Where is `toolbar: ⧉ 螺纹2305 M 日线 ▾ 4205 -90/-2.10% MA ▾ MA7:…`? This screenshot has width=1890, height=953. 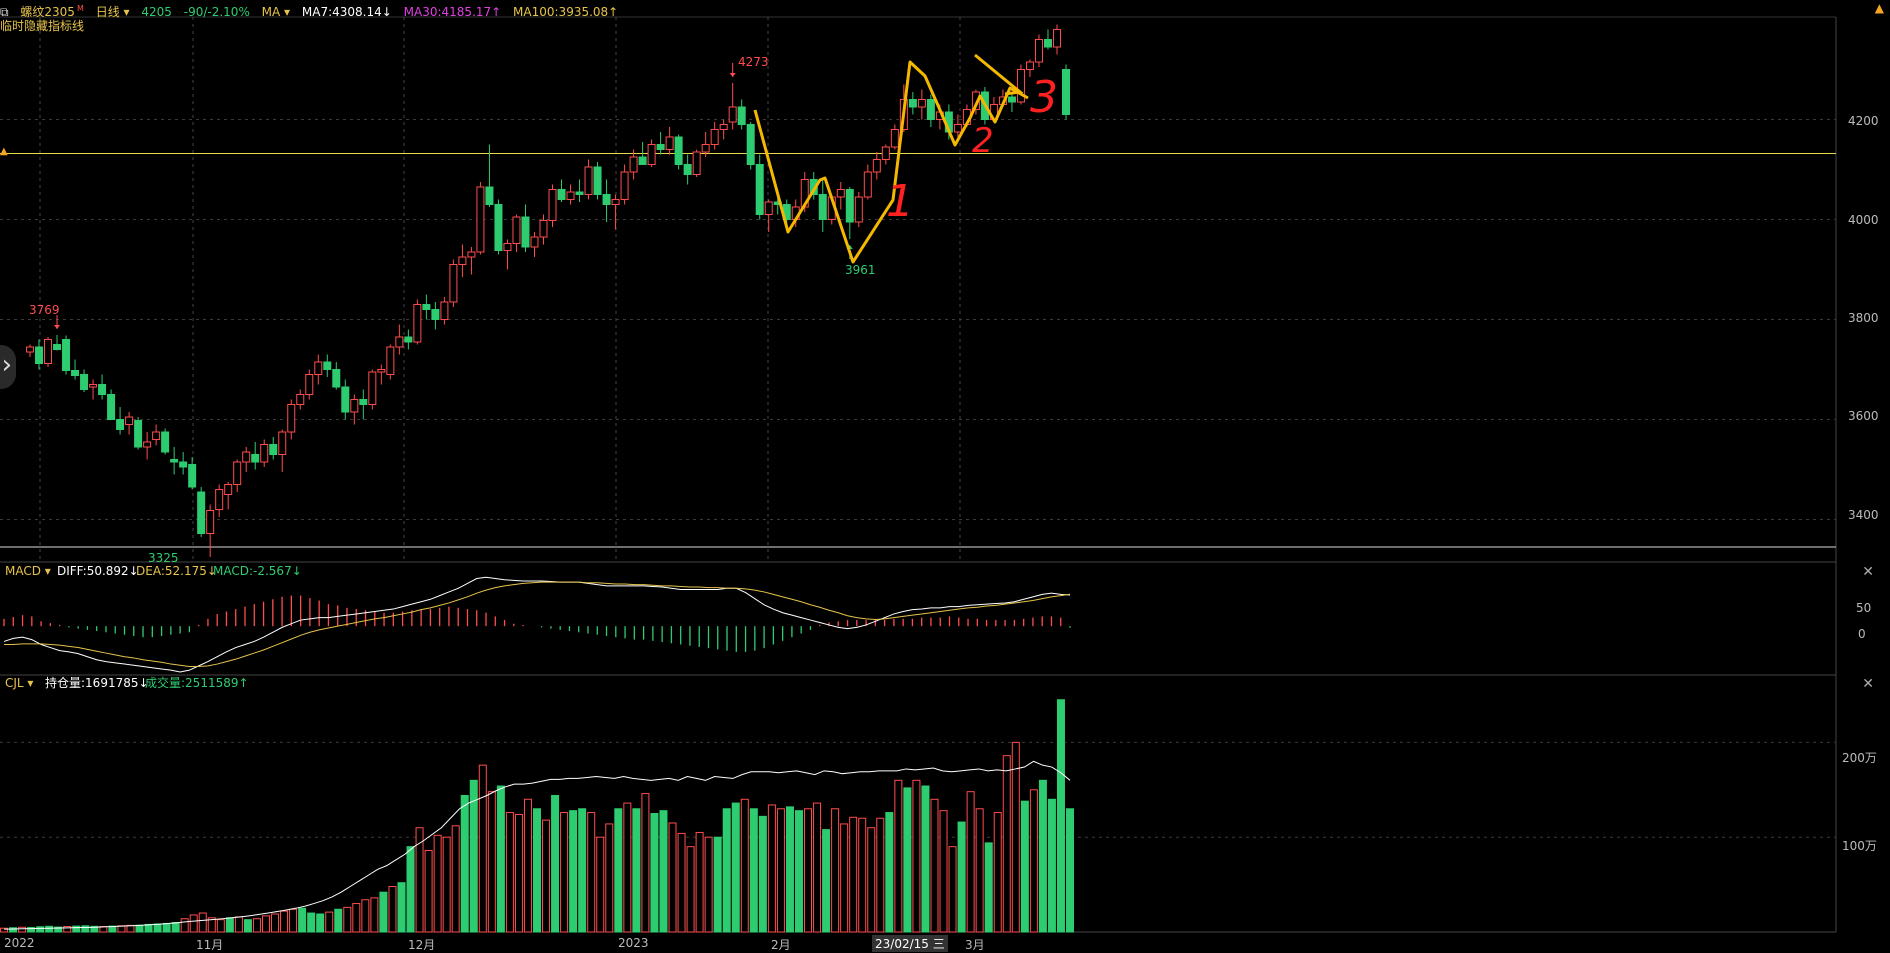
toolbar: ⧉ 螺纹2305 M 日线 ▾ 4205 -90/-2.10% MA ▾ MA7:… is located at coordinates (945, 9).